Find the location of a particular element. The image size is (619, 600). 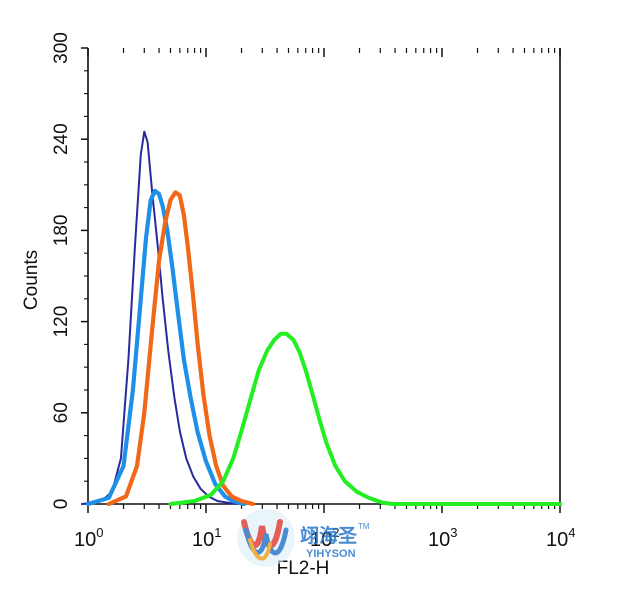

x-tick-exponent: 0 is located at coordinates (99, 532).